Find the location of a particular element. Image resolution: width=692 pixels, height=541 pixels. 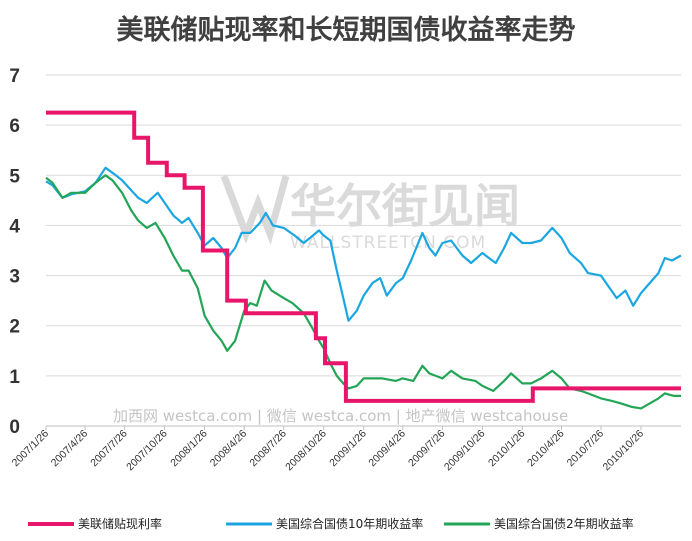

x-tick-label: 2008/7/26 is located at coordinates (268, 449).